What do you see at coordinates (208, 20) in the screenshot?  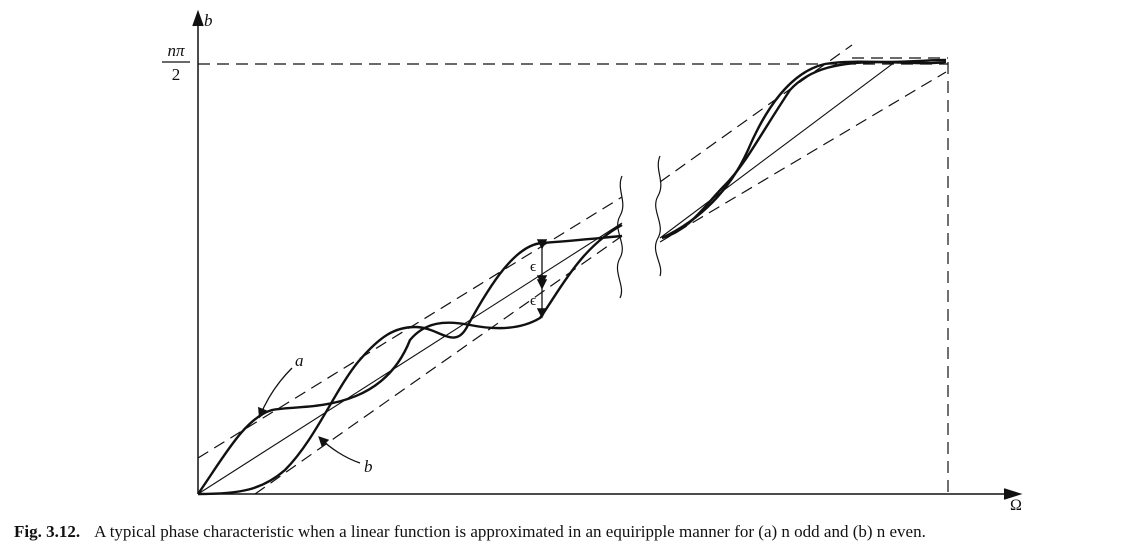 I see `y-axis-label: b` at bounding box center [208, 20].